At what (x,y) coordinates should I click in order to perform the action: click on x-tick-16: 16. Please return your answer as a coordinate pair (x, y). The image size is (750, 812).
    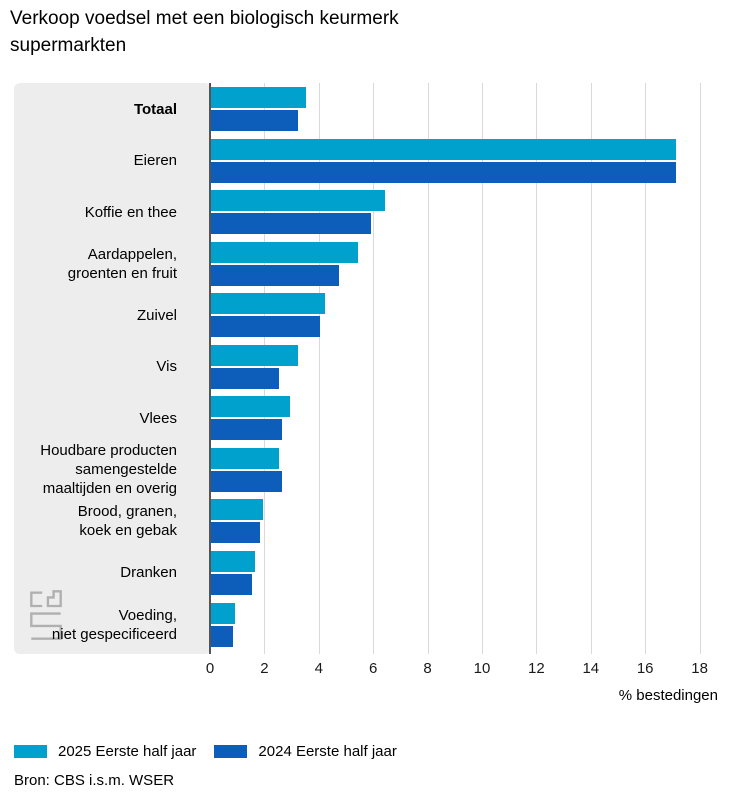
    Looking at the image, I should click on (645, 668).